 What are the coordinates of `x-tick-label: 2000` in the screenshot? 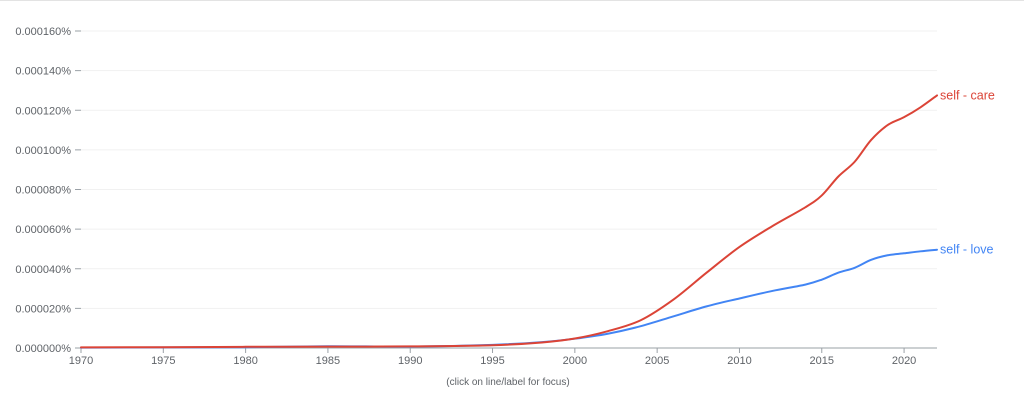 It's located at (575, 361).